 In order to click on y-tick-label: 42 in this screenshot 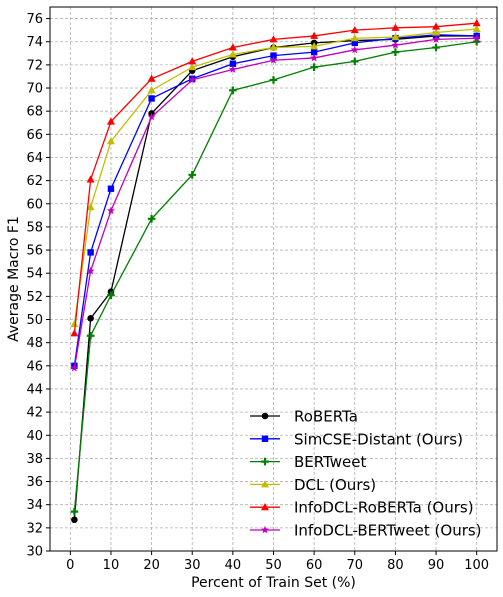, I will do `click(34, 413)`.